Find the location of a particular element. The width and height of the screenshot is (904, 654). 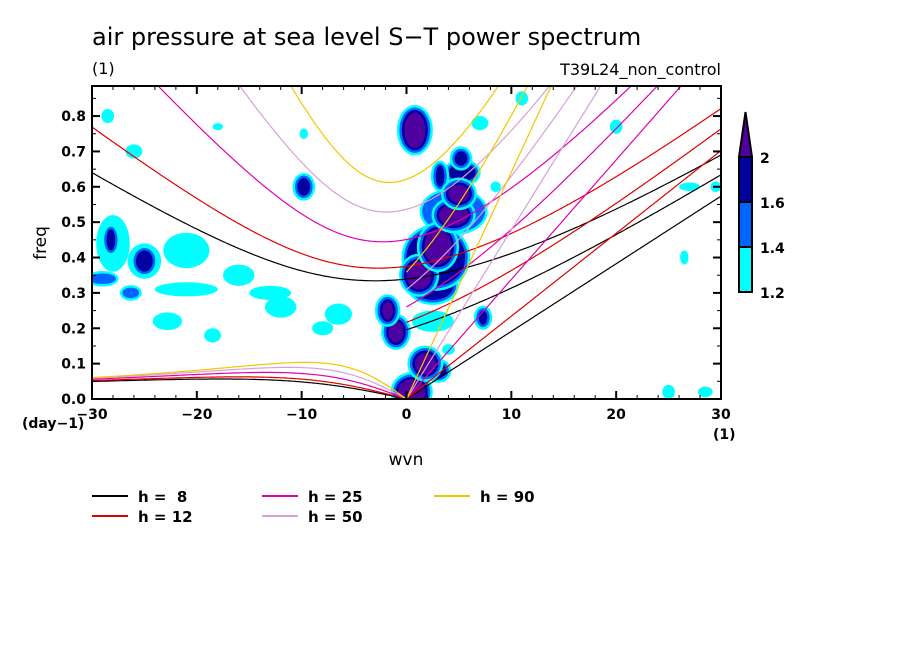

x-tick-label: 0 is located at coordinates (407, 415).